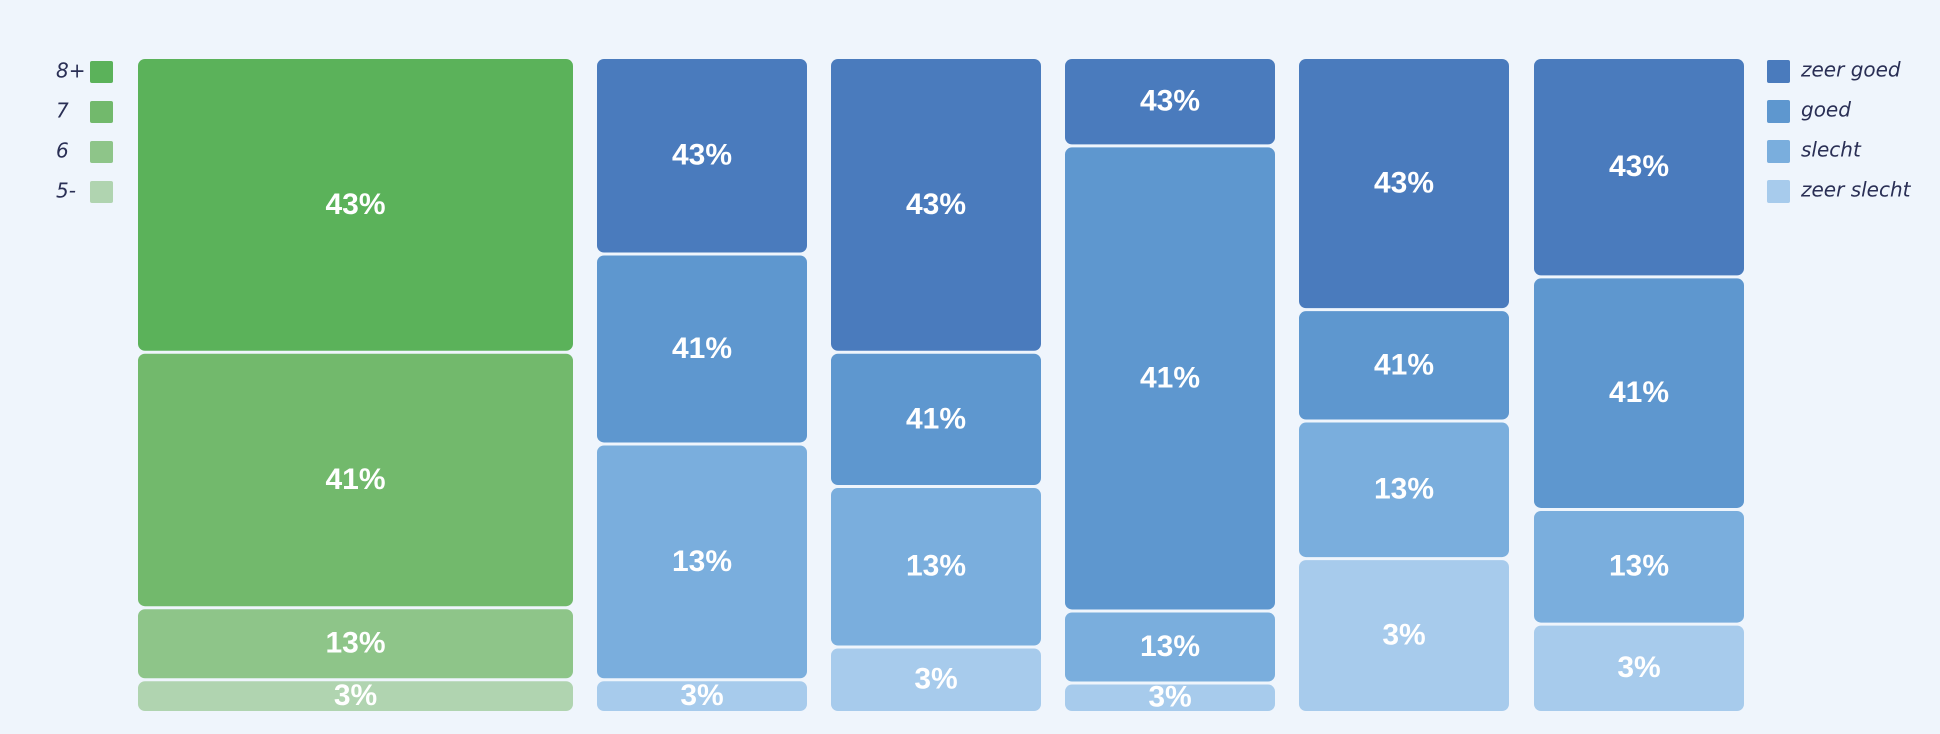 The height and width of the screenshot is (734, 1940). Describe the element at coordinates (62, 111) in the screenshot. I see `grade-legend-label: 7` at that location.